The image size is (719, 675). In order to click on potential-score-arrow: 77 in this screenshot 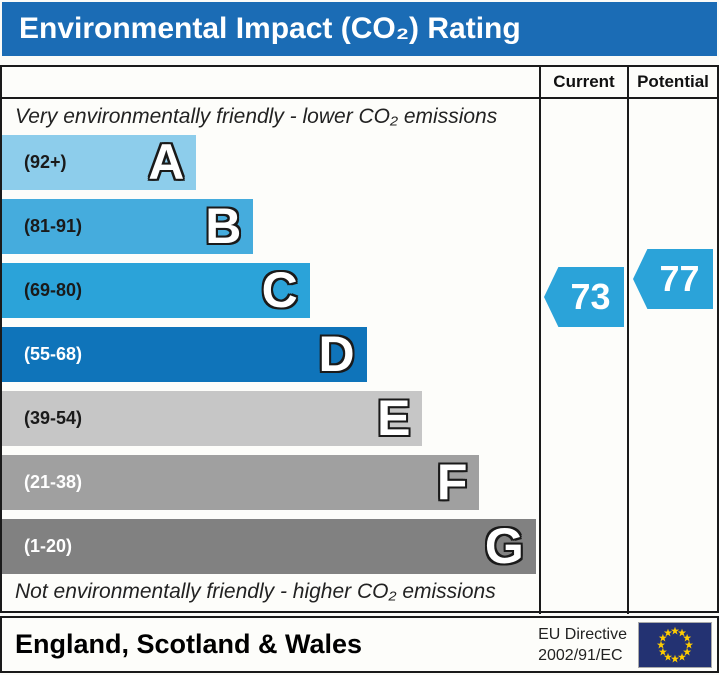, I will do `click(673, 279)`.